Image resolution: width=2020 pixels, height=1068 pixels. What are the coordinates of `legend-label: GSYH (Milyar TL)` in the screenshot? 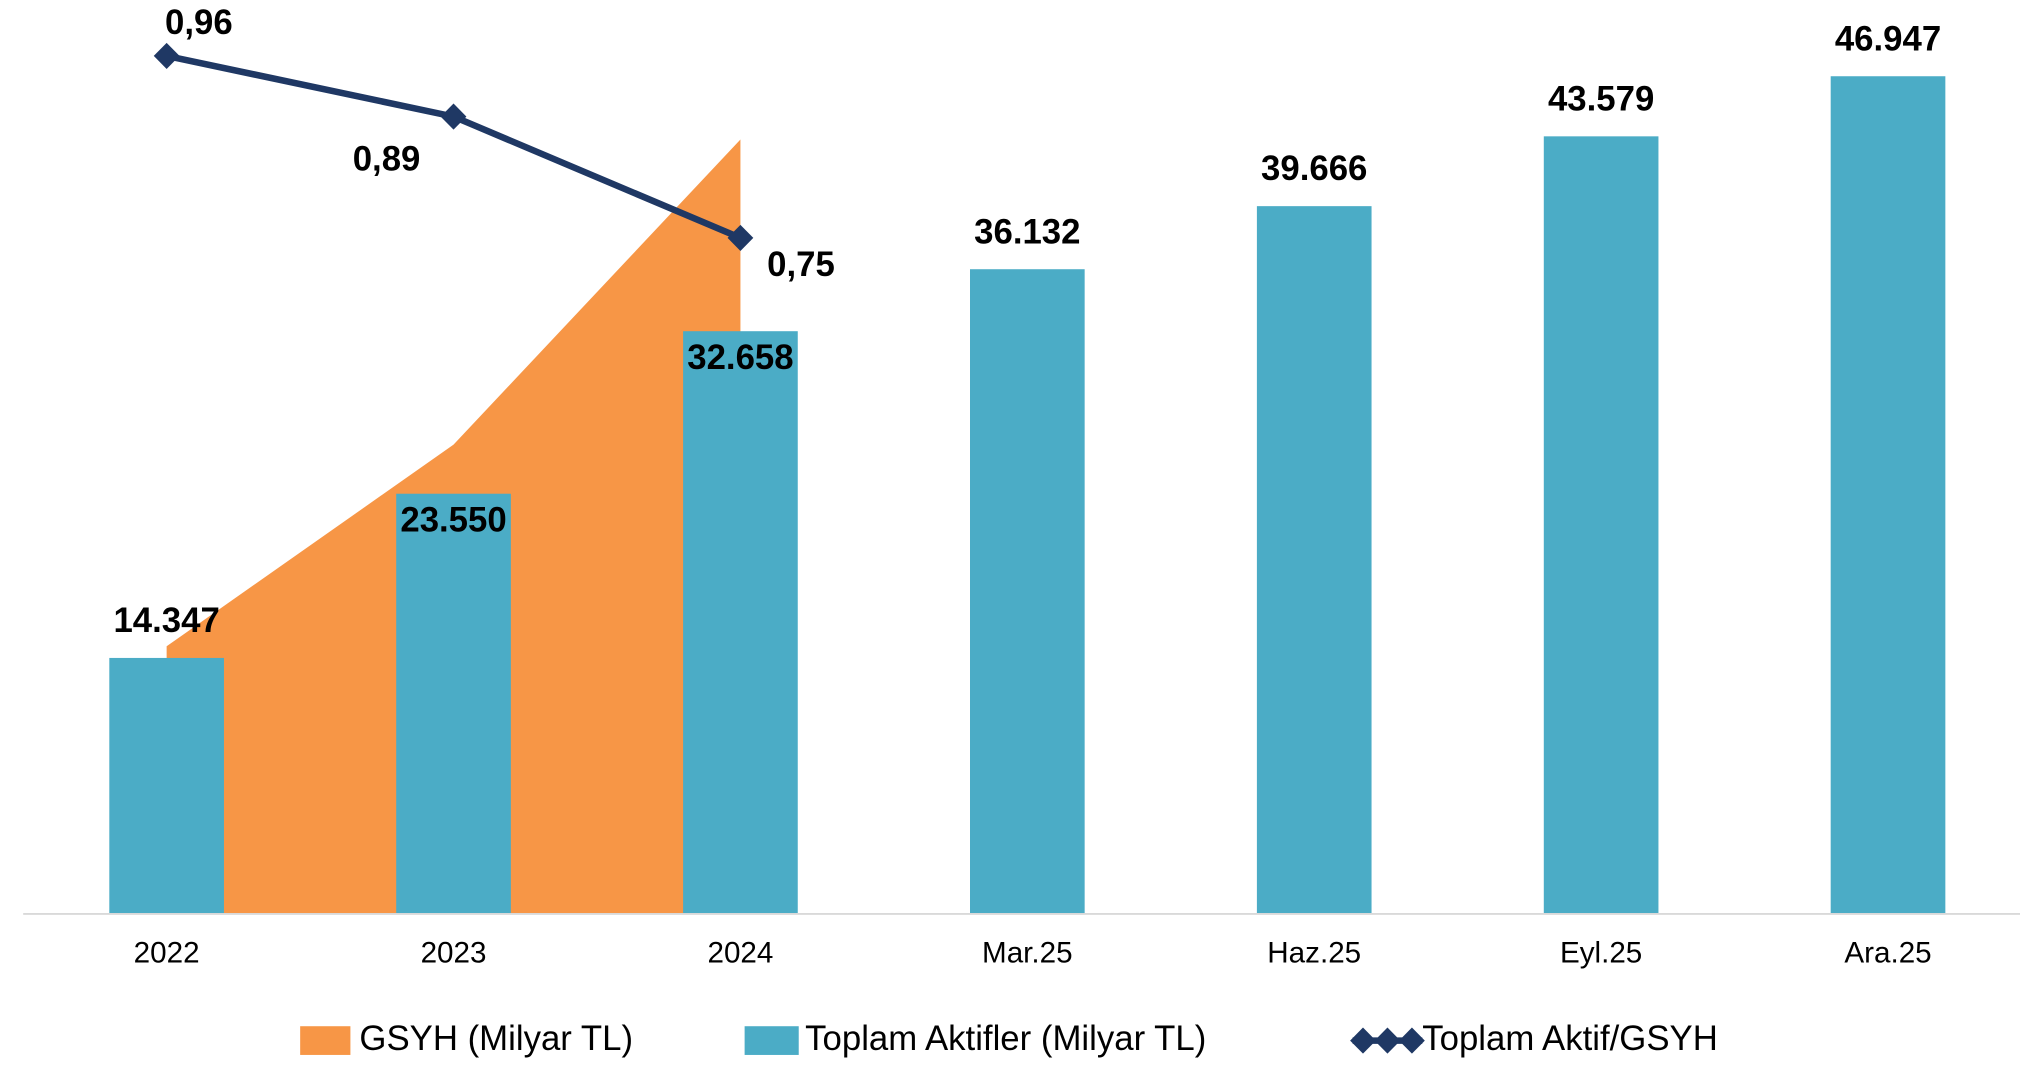 It's located at (496, 1038).